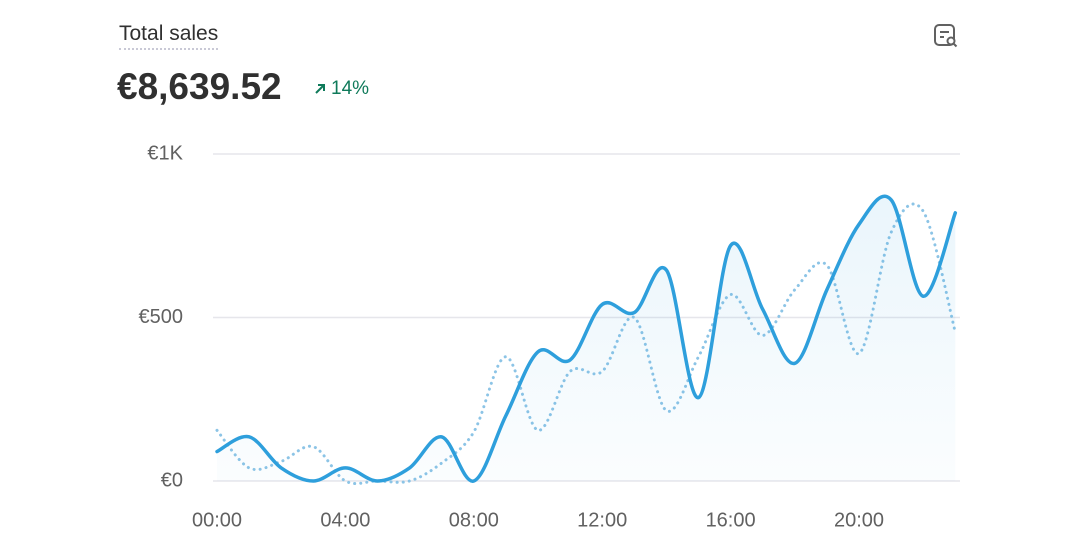 The height and width of the screenshot is (540, 1080). What do you see at coordinates (172, 480) in the screenshot?
I see `y-tick-label: €0` at bounding box center [172, 480].